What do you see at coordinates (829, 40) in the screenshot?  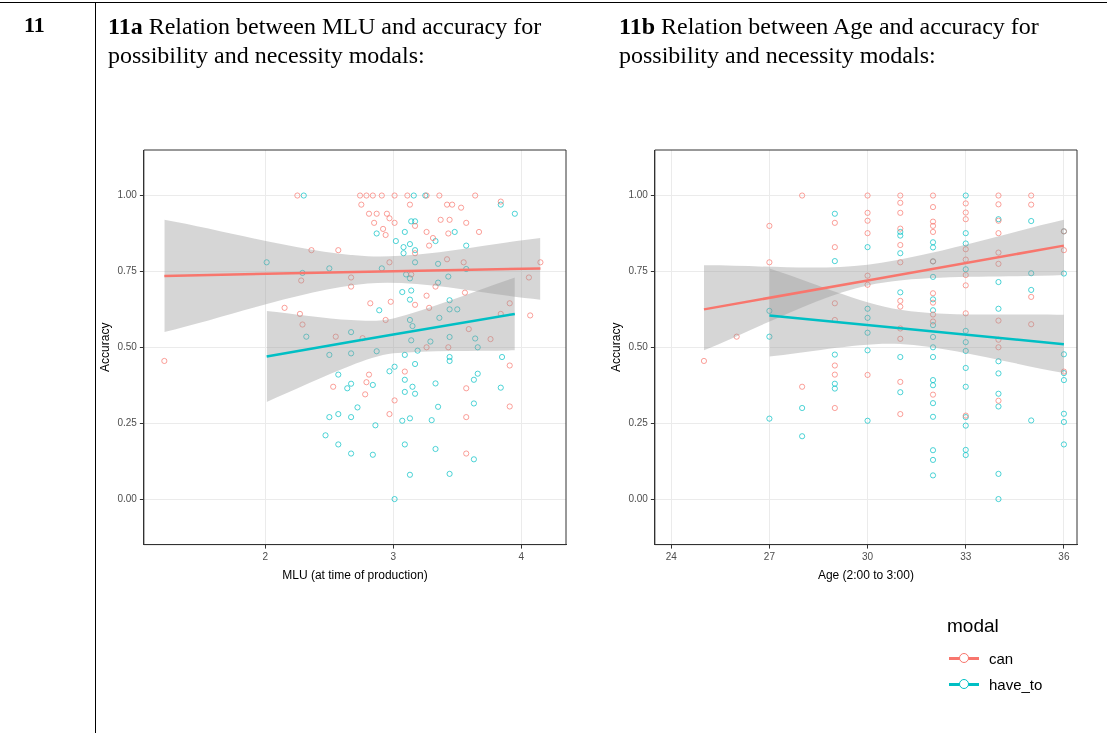 I see `chart-title: 11b Relation between Age and accuracy for possibility and necessity modals:` at bounding box center [829, 40].